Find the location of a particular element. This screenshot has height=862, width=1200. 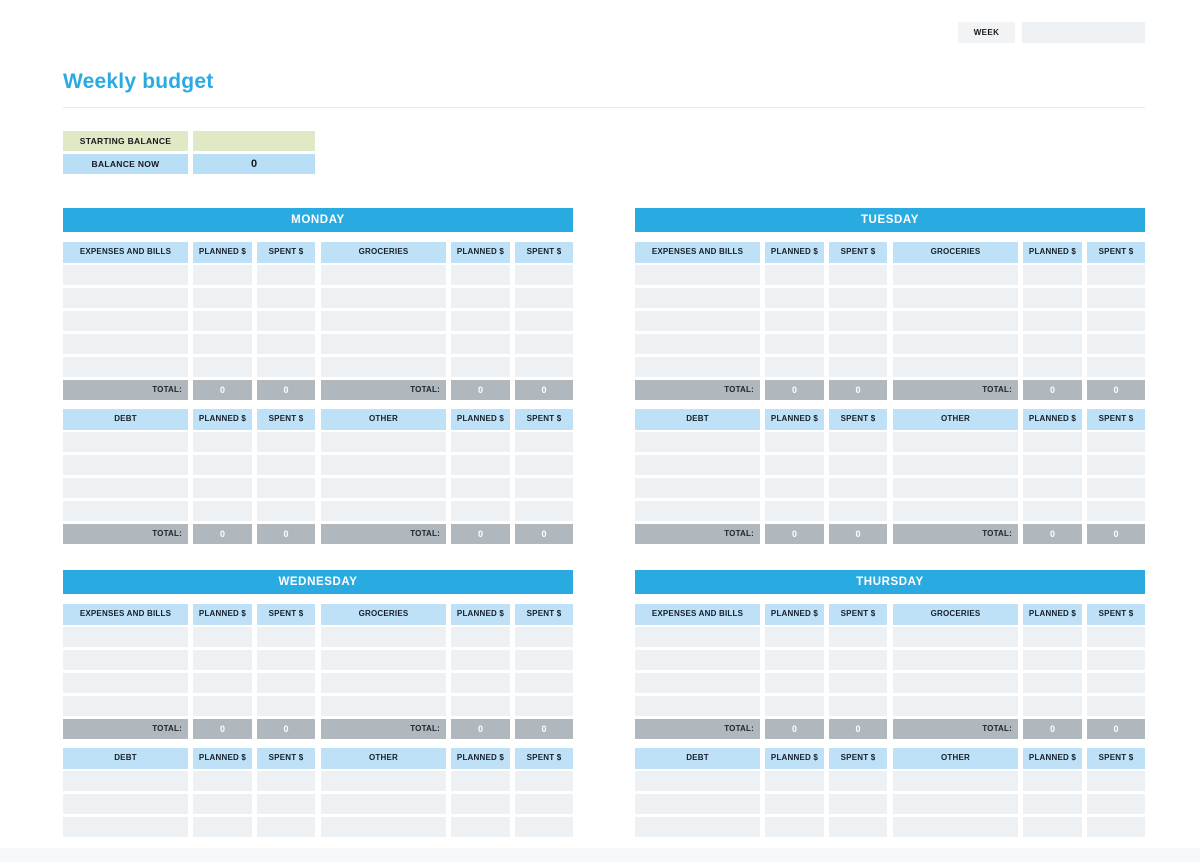

week-input is located at coordinates (1083, 32).